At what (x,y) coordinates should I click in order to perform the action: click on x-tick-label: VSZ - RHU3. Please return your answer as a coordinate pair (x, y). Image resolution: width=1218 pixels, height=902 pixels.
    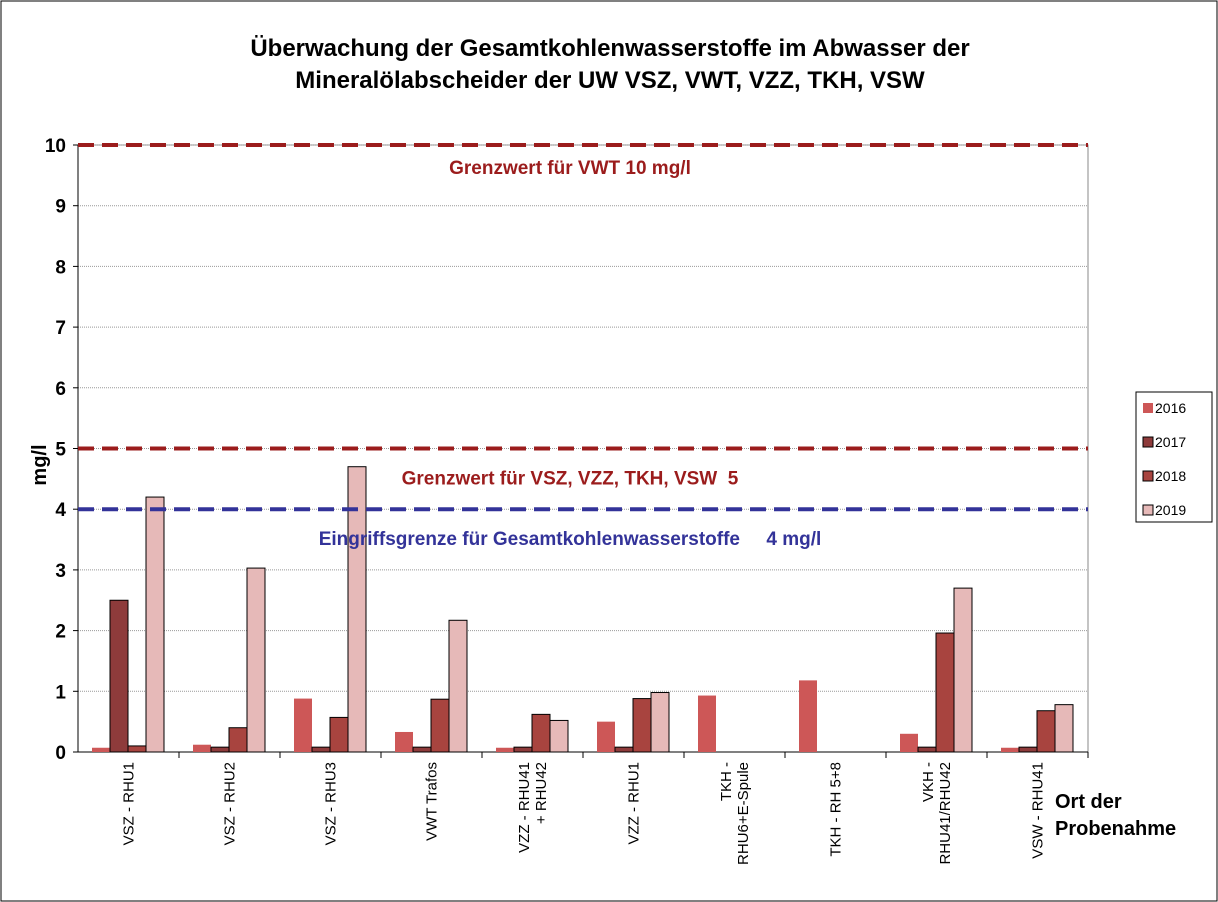
    Looking at the image, I should click on (331, 803).